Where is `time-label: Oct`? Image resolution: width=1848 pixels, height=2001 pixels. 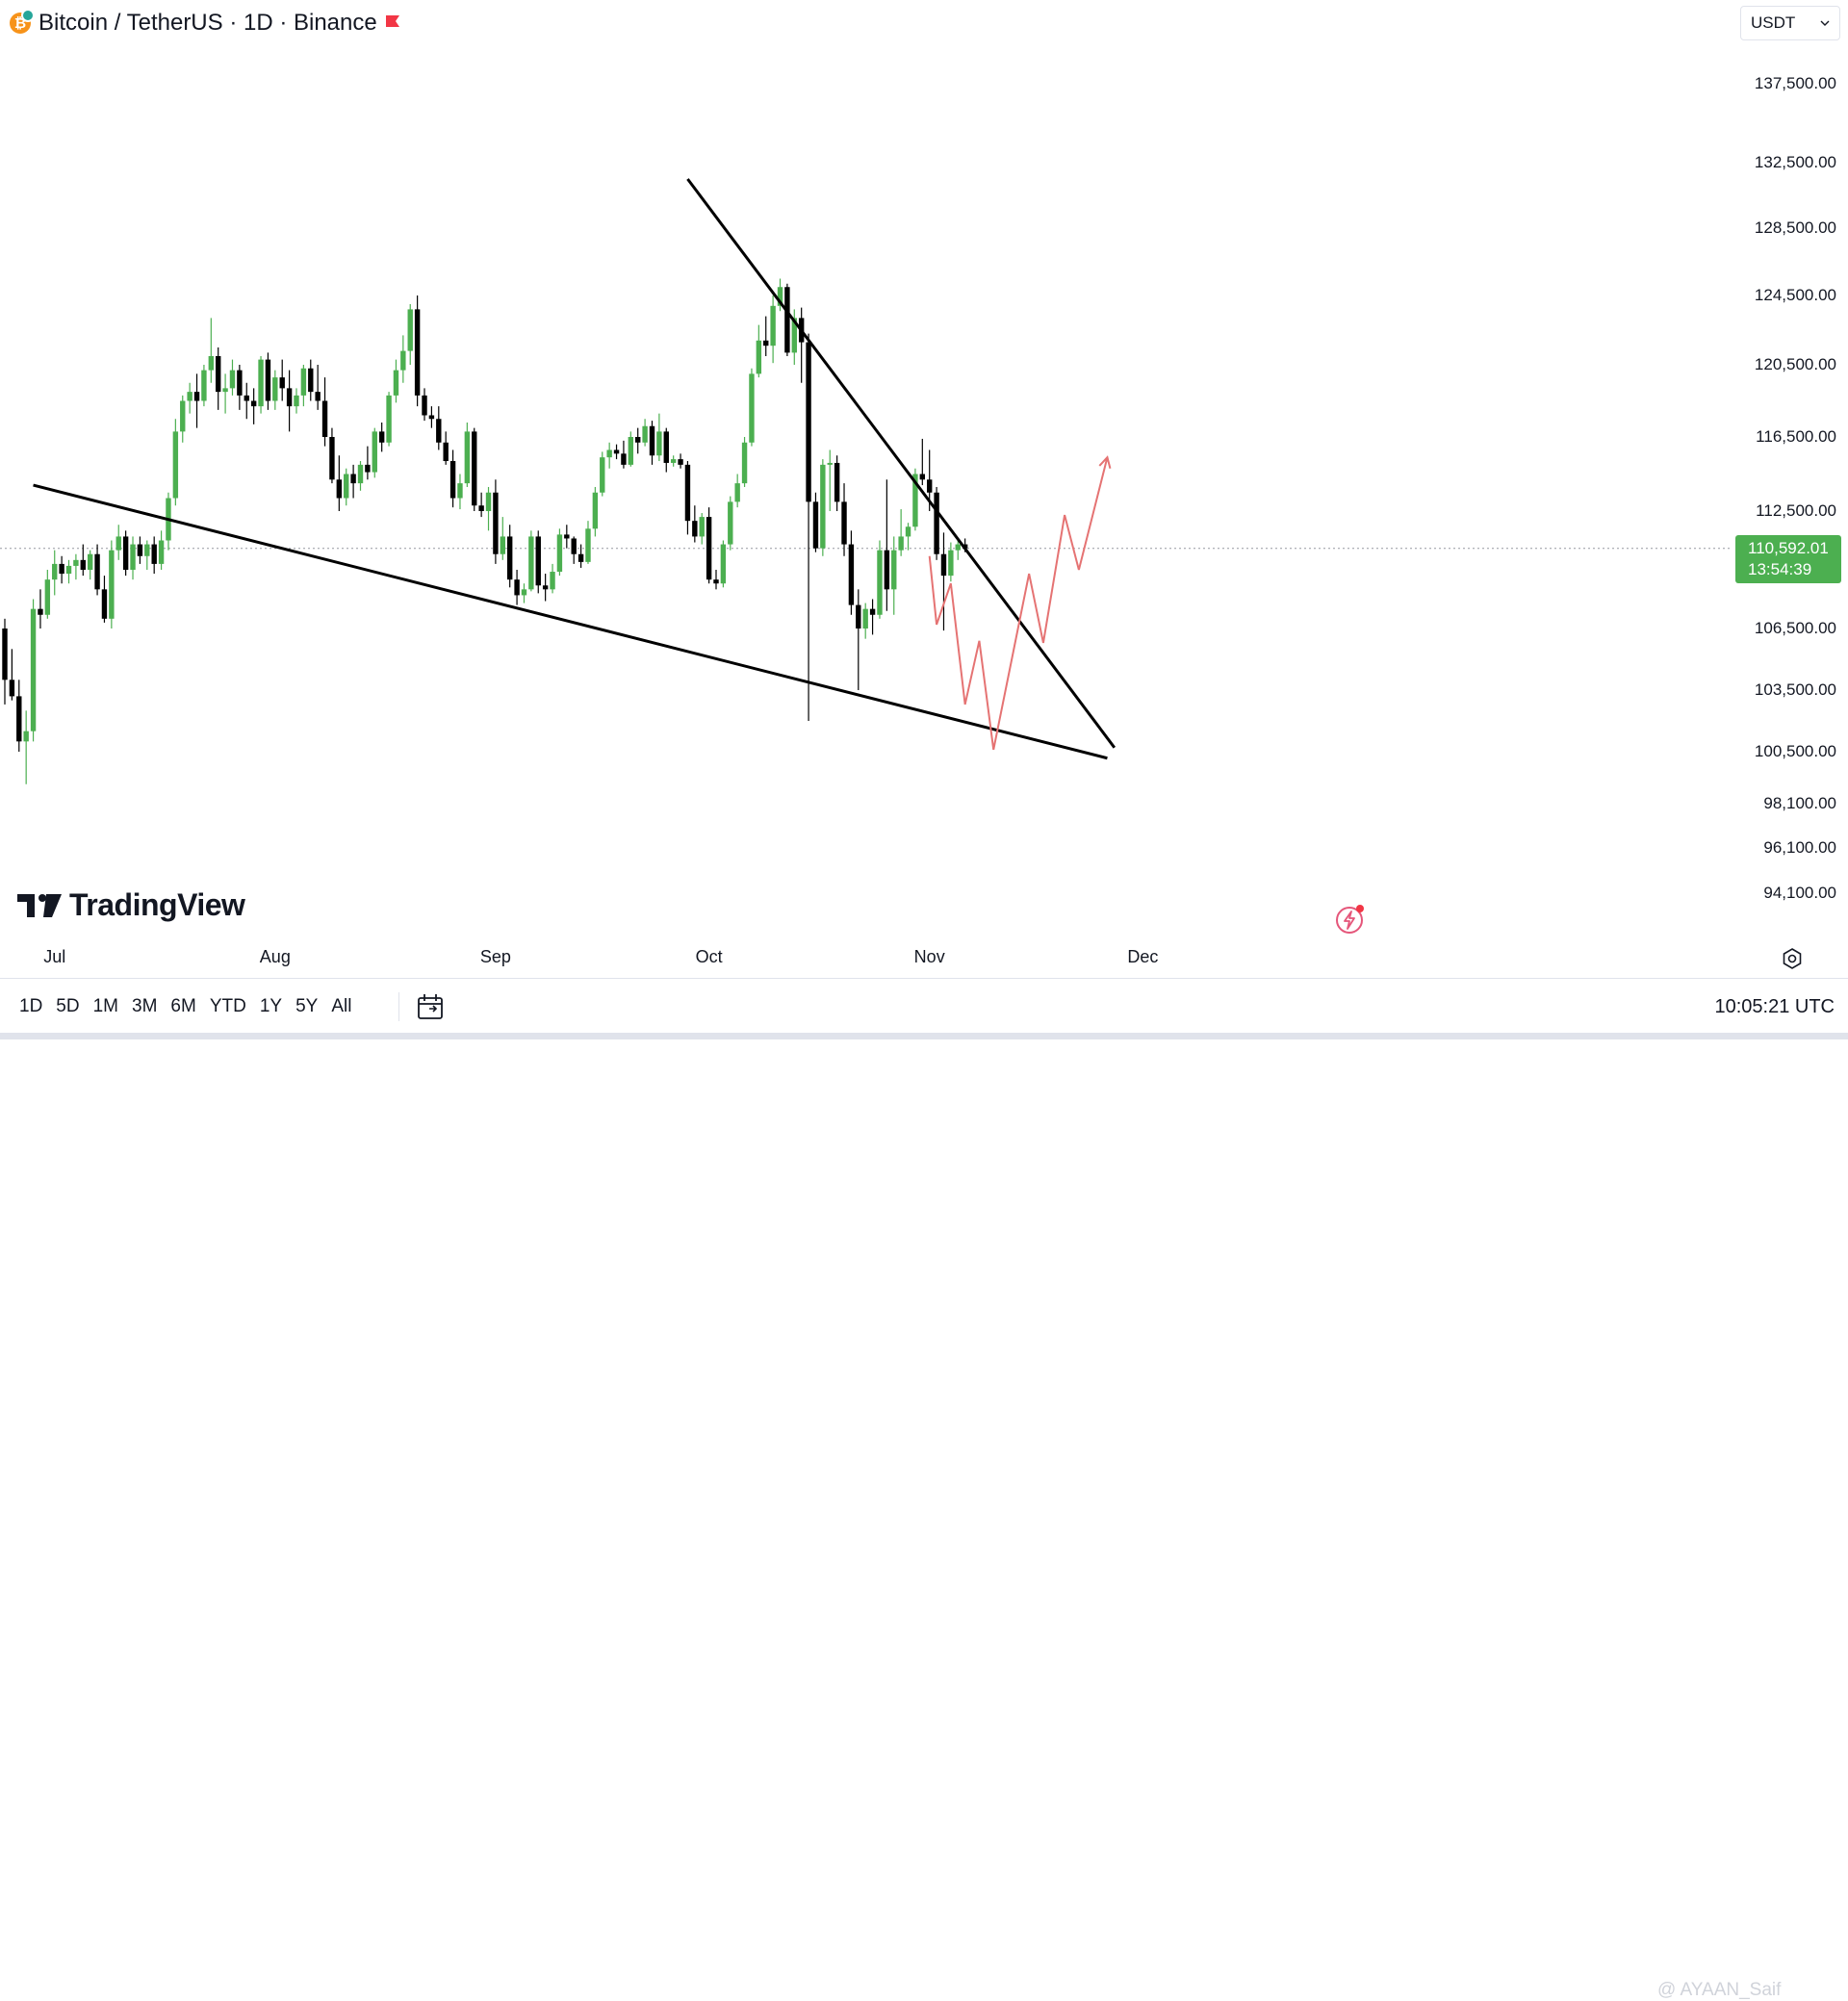 time-label: Oct is located at coordinates (709, 956).